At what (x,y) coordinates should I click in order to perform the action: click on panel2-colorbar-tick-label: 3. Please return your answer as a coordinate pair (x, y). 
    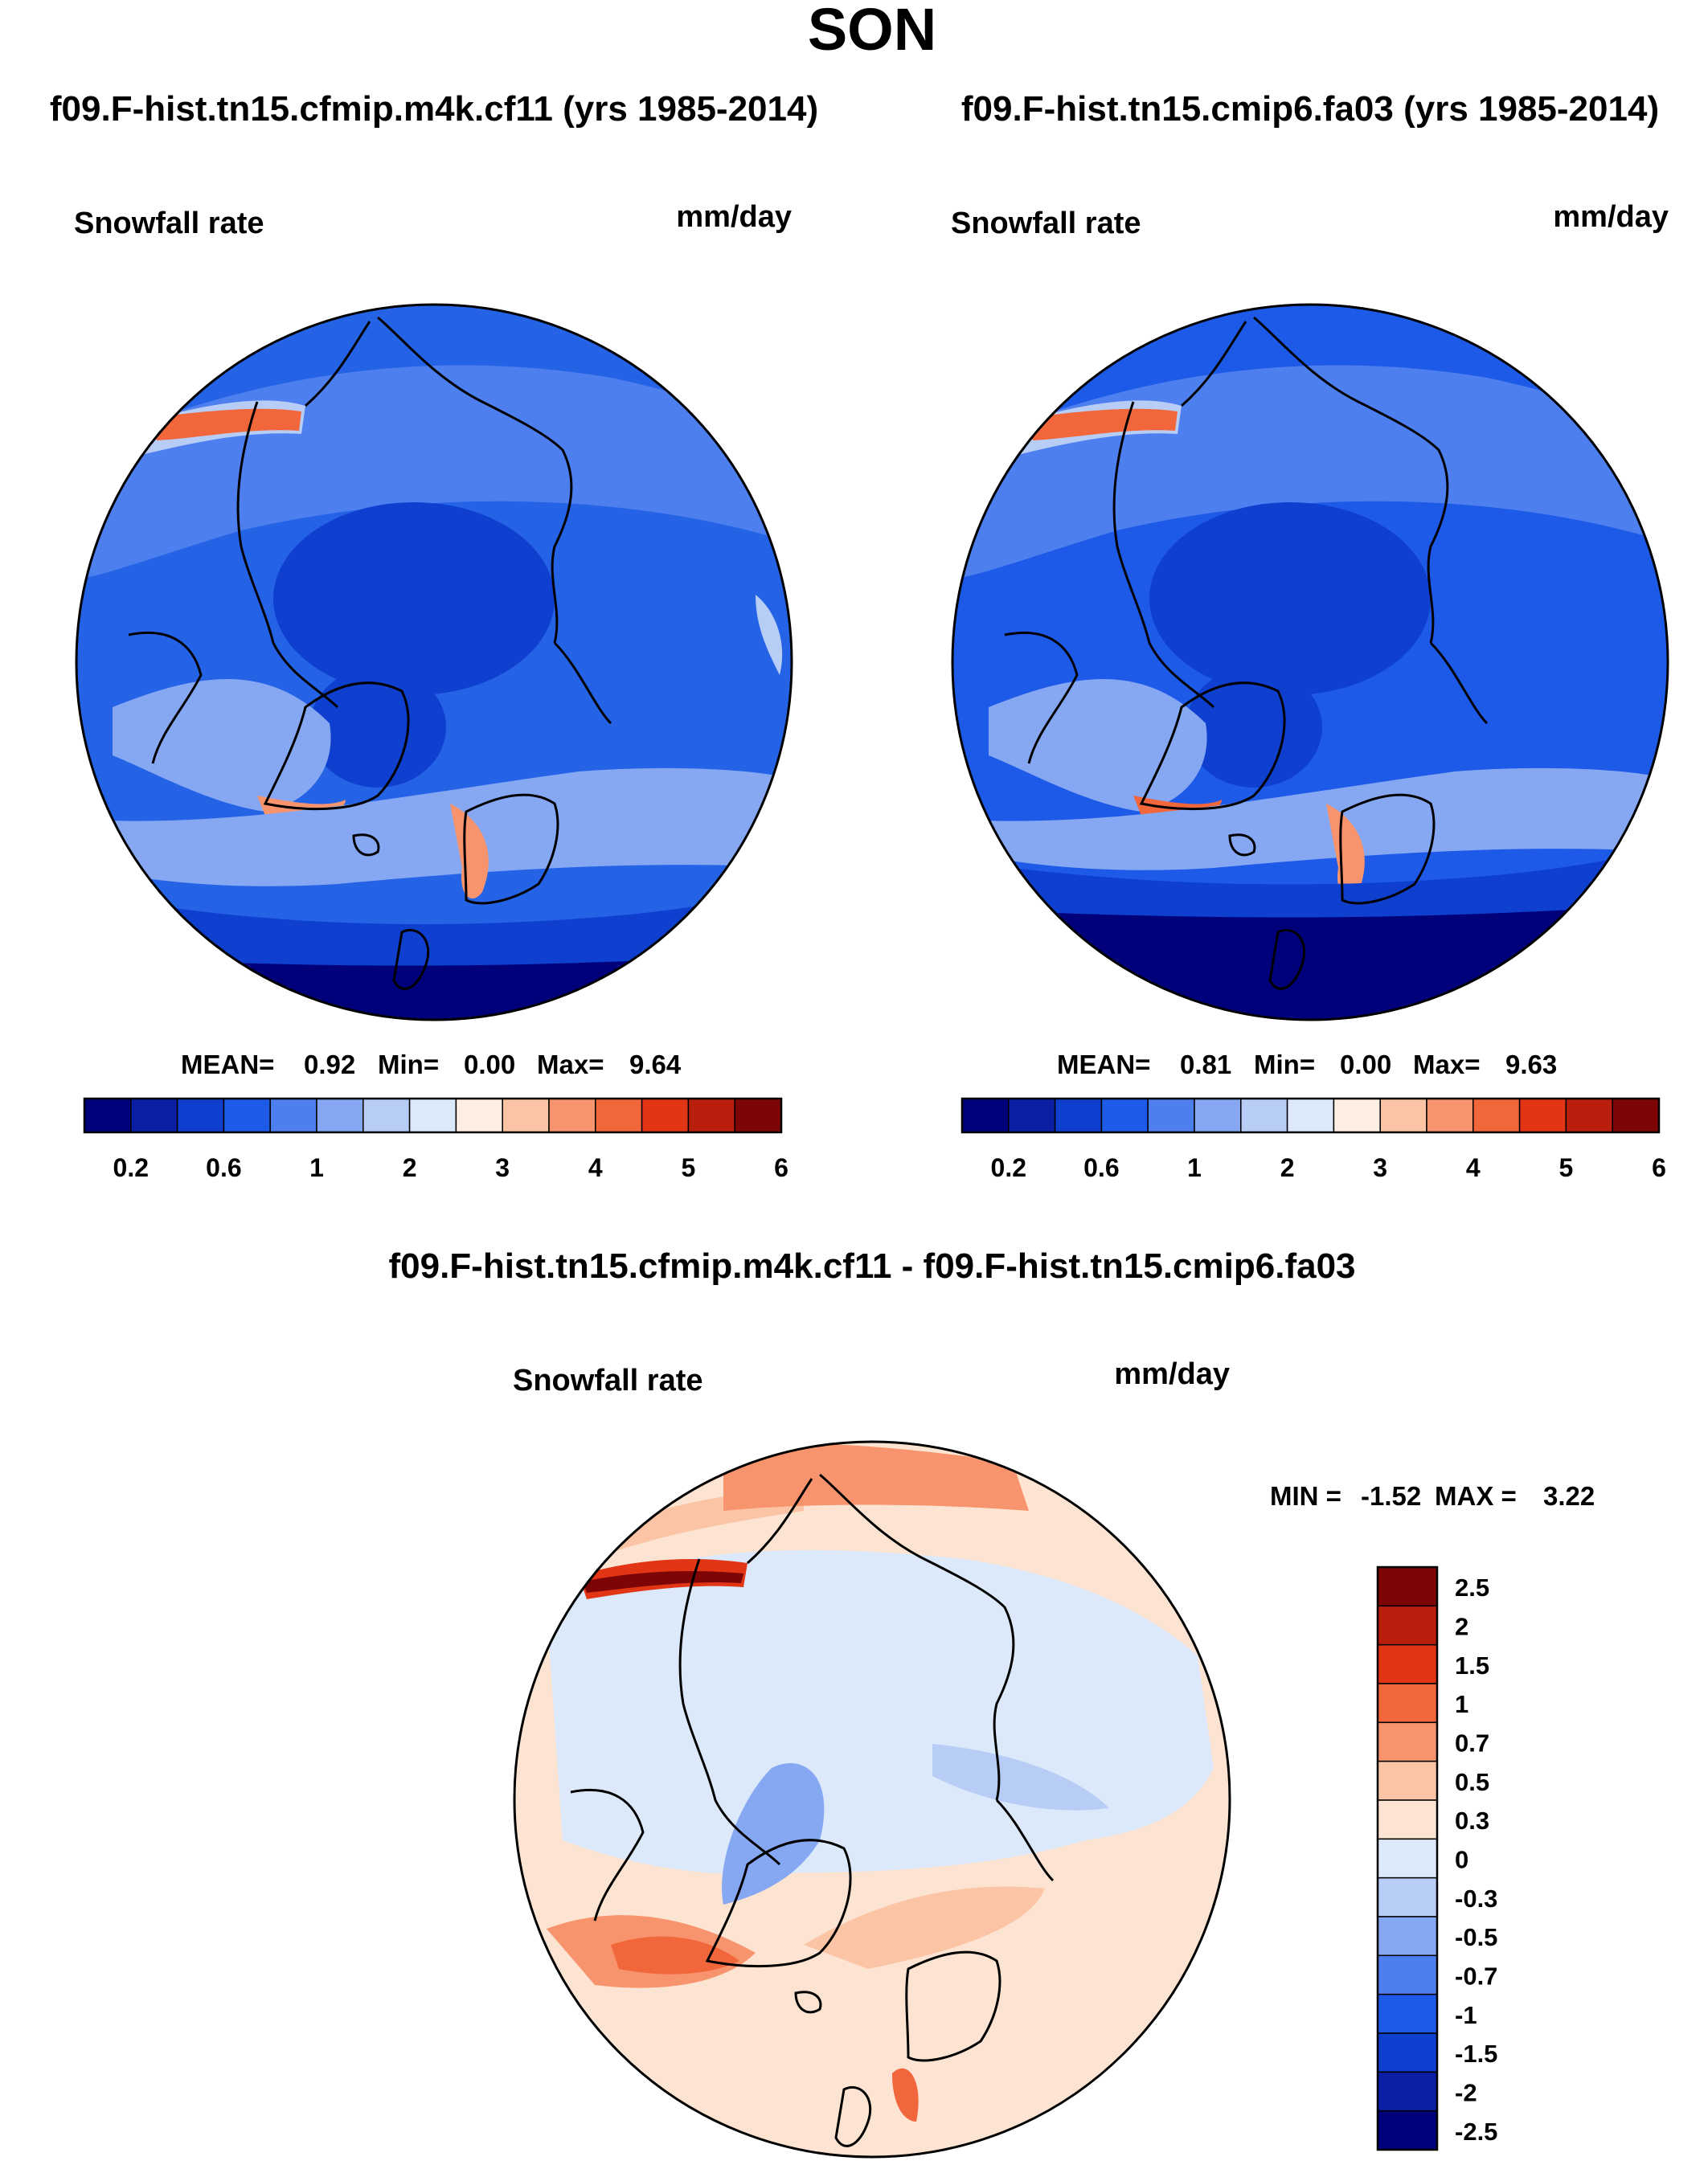
    Looking at the image, I should click on (1380, 1167).